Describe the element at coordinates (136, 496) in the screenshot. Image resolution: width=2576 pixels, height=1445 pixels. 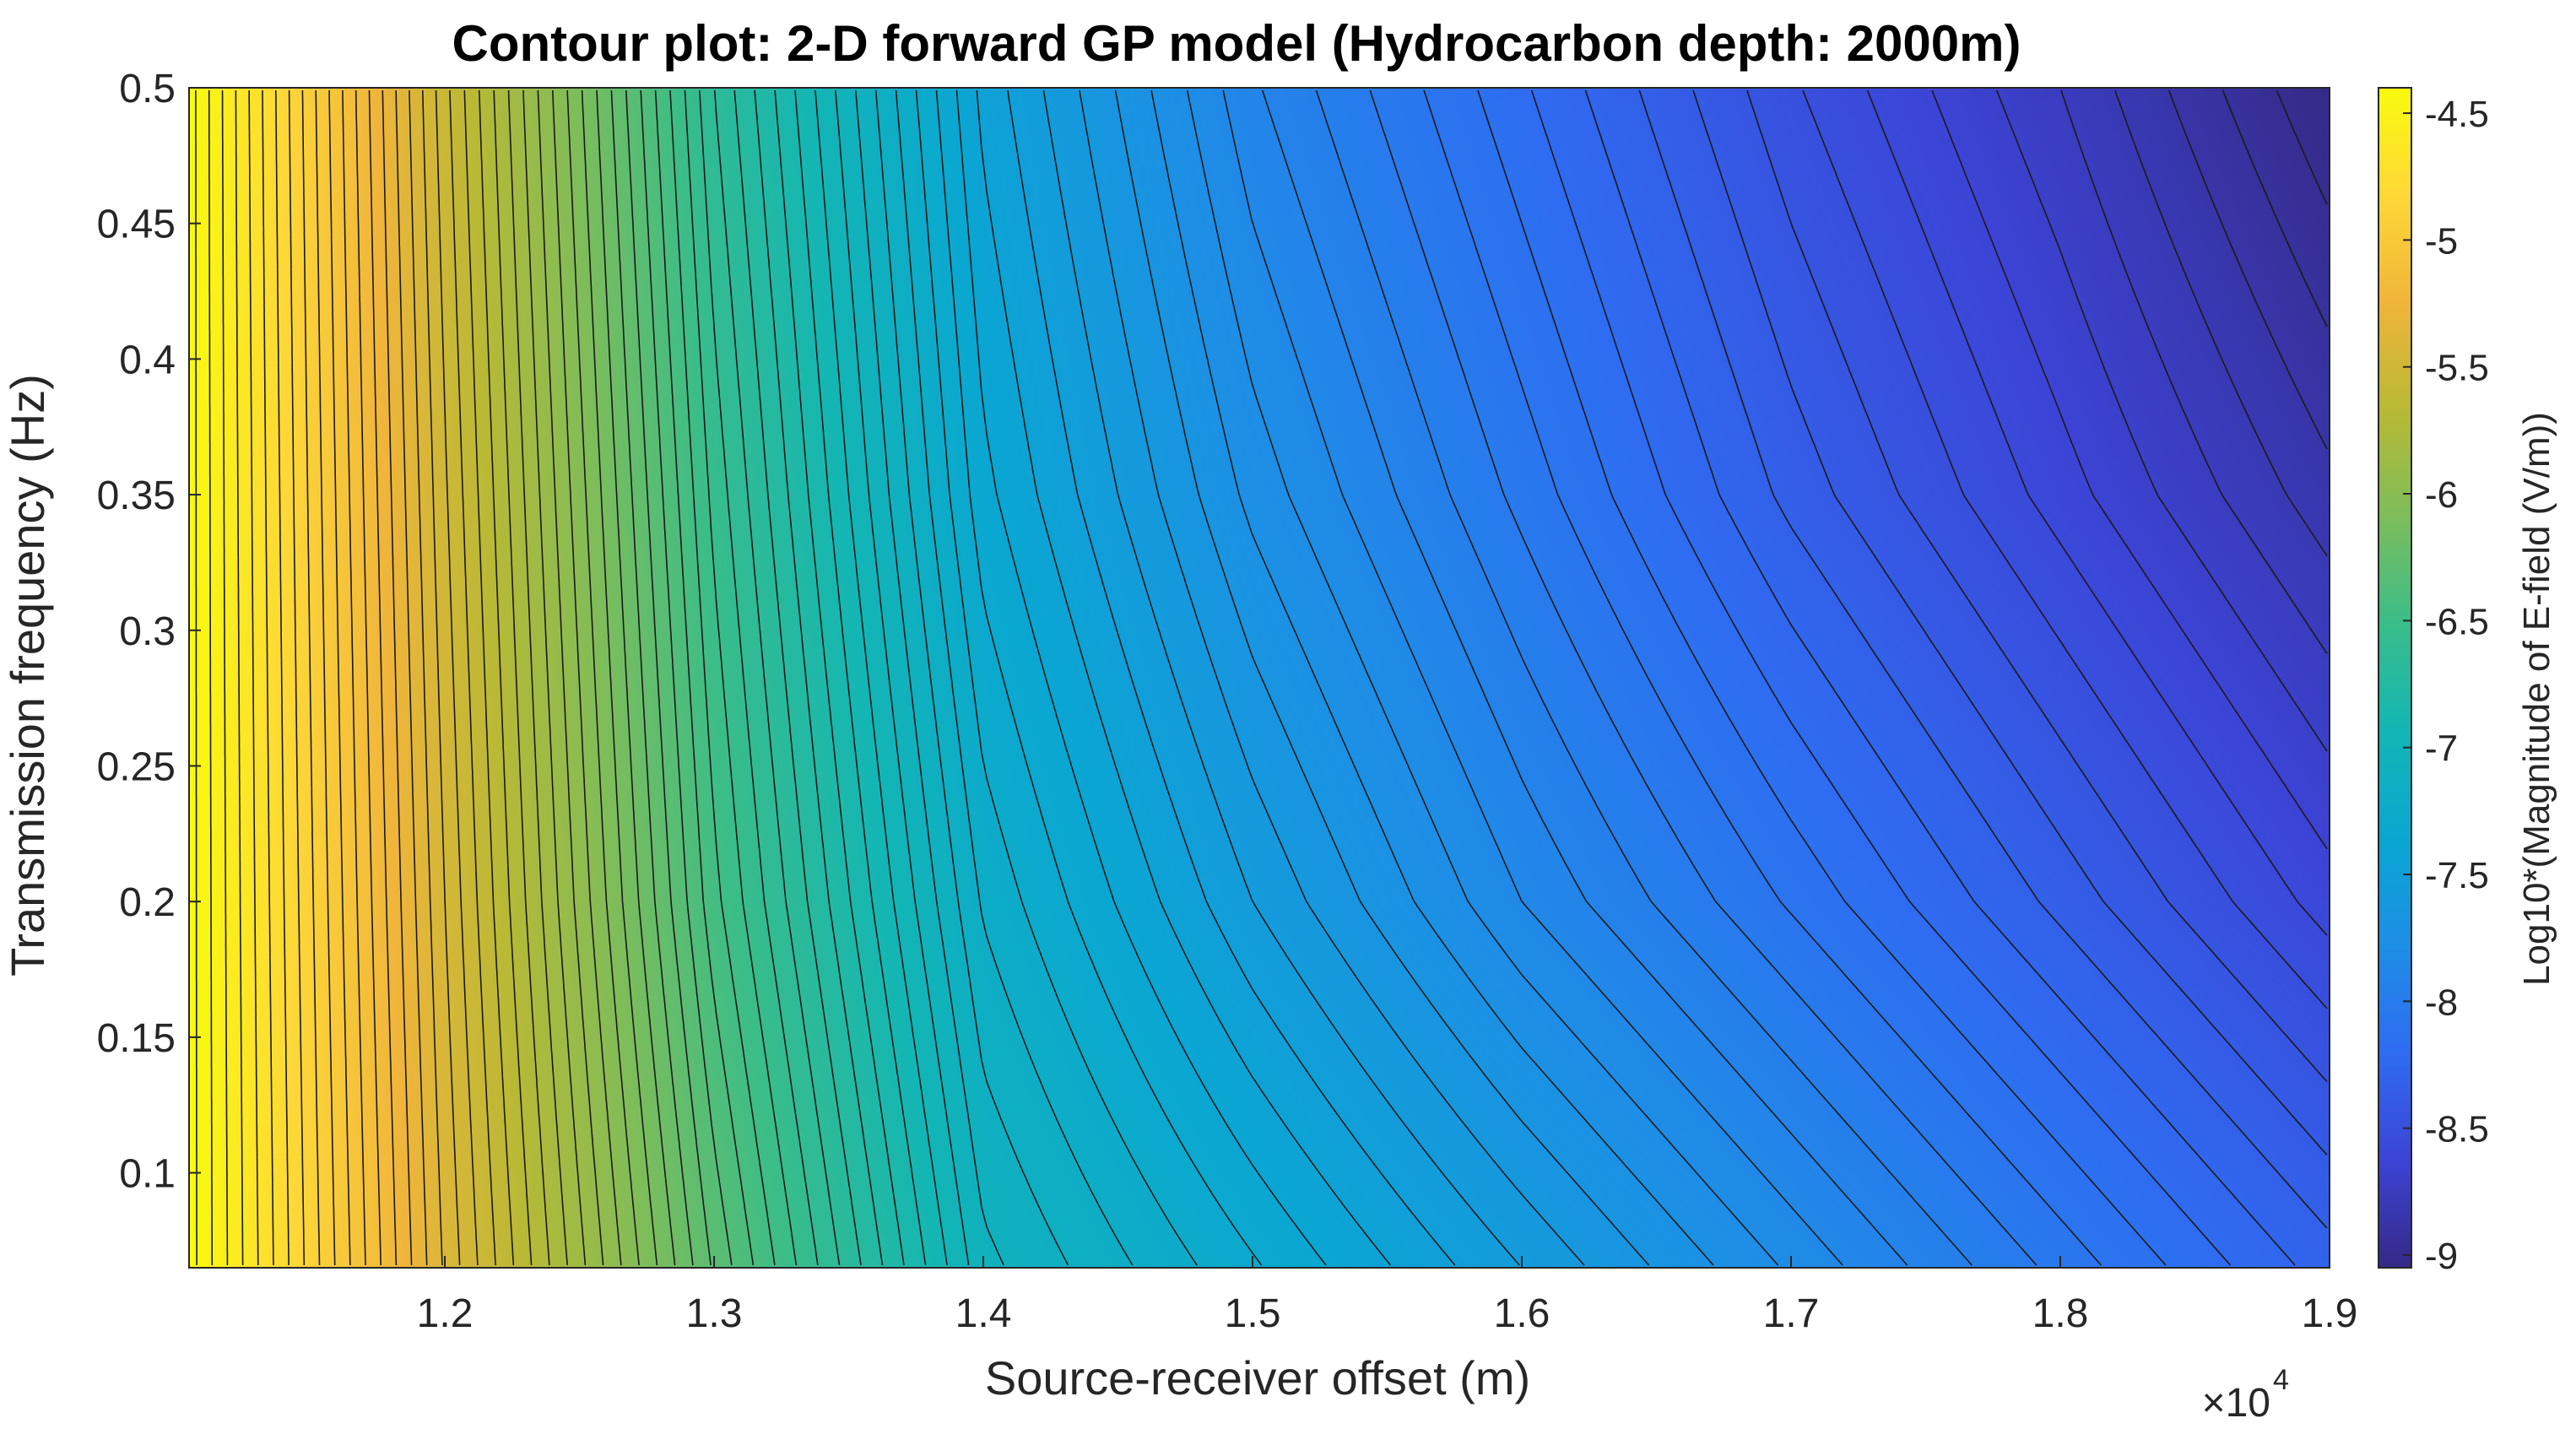
I see `y-tick-label: 0.35` at that location.